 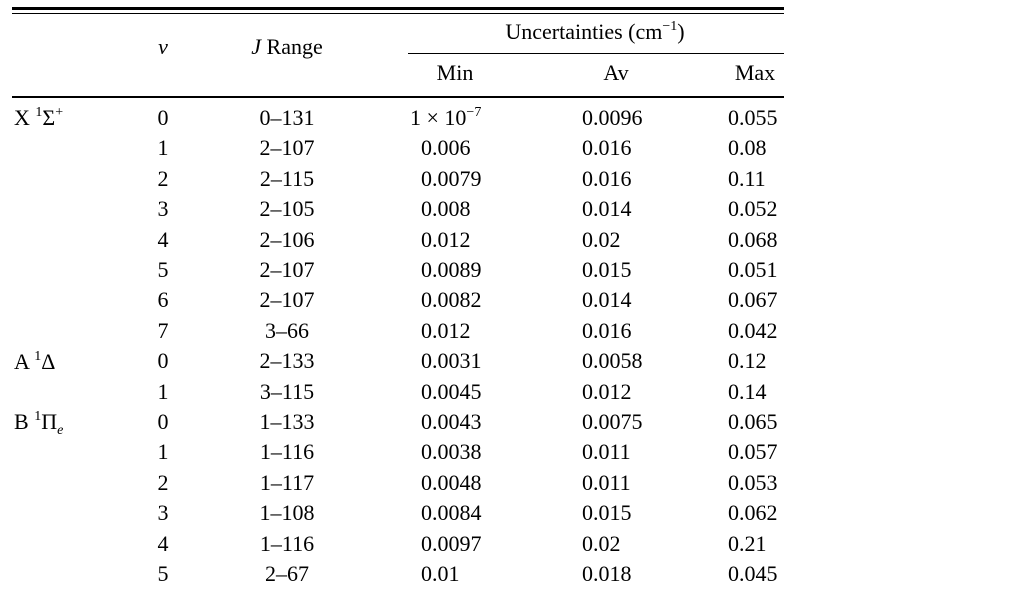 I want to click on cell-av: 0.018, so click(x=607, y=573).